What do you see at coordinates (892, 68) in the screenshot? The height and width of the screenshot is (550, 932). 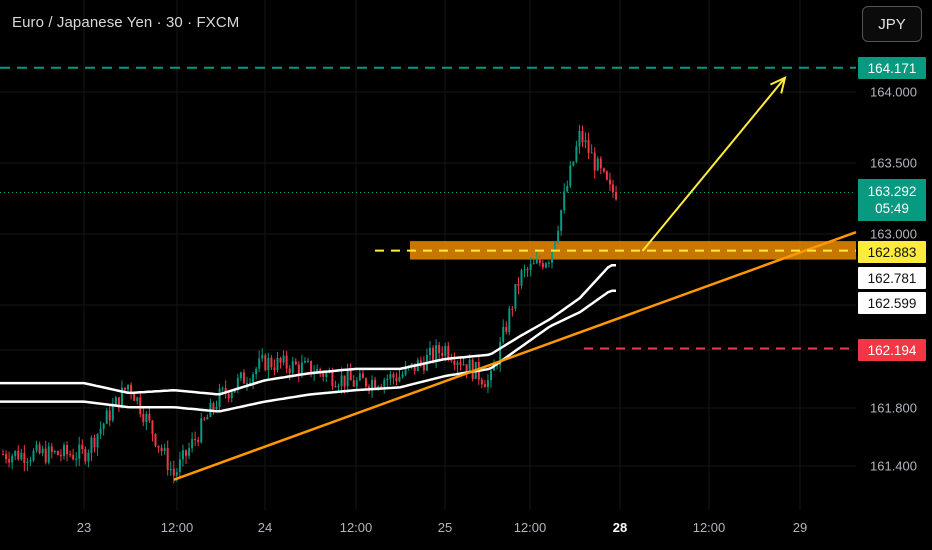 I see `target-price-tag: 164.171` at bounding box center [892, 68].